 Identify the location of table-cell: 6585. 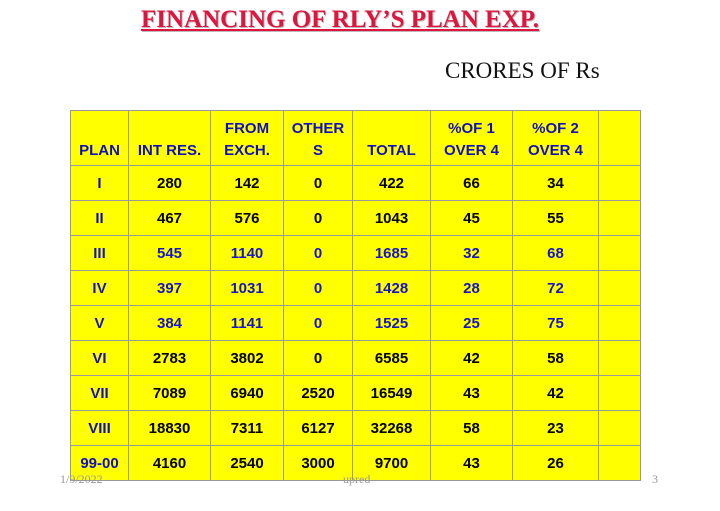
(391, 358).